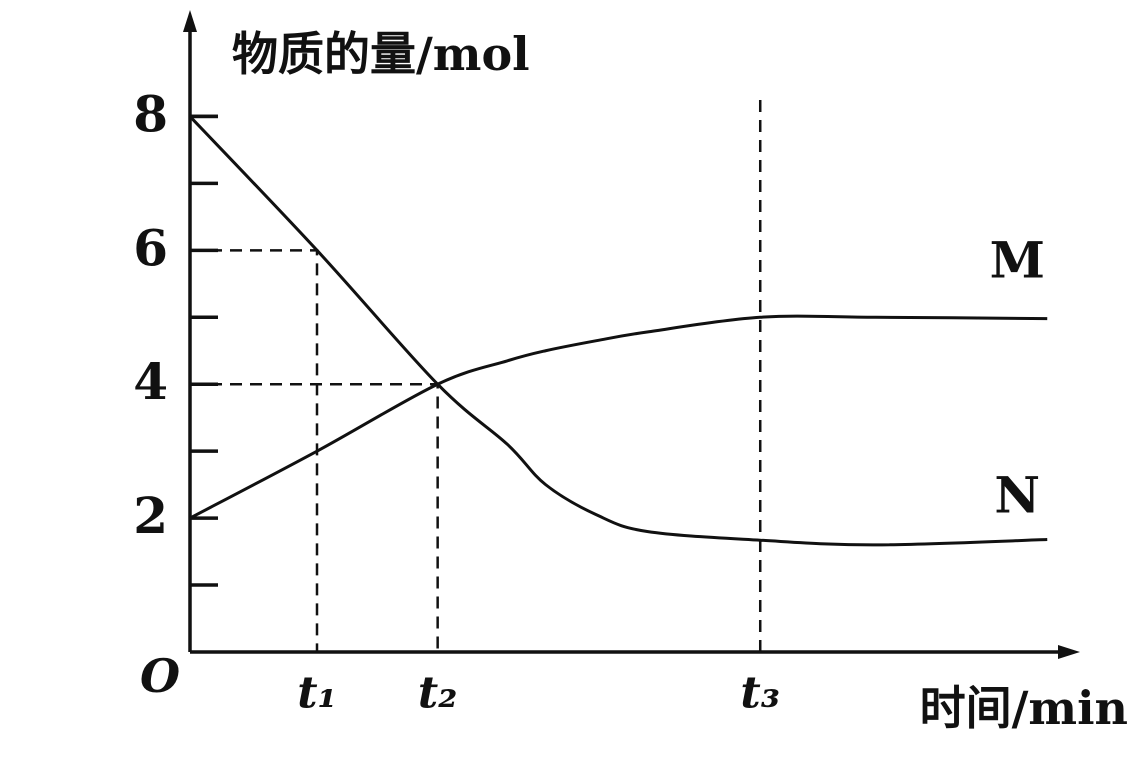  What do you see at coordinates (1069, 652) in the screenshot?
I see `x-arrow` at bounding box center [1069, 652].